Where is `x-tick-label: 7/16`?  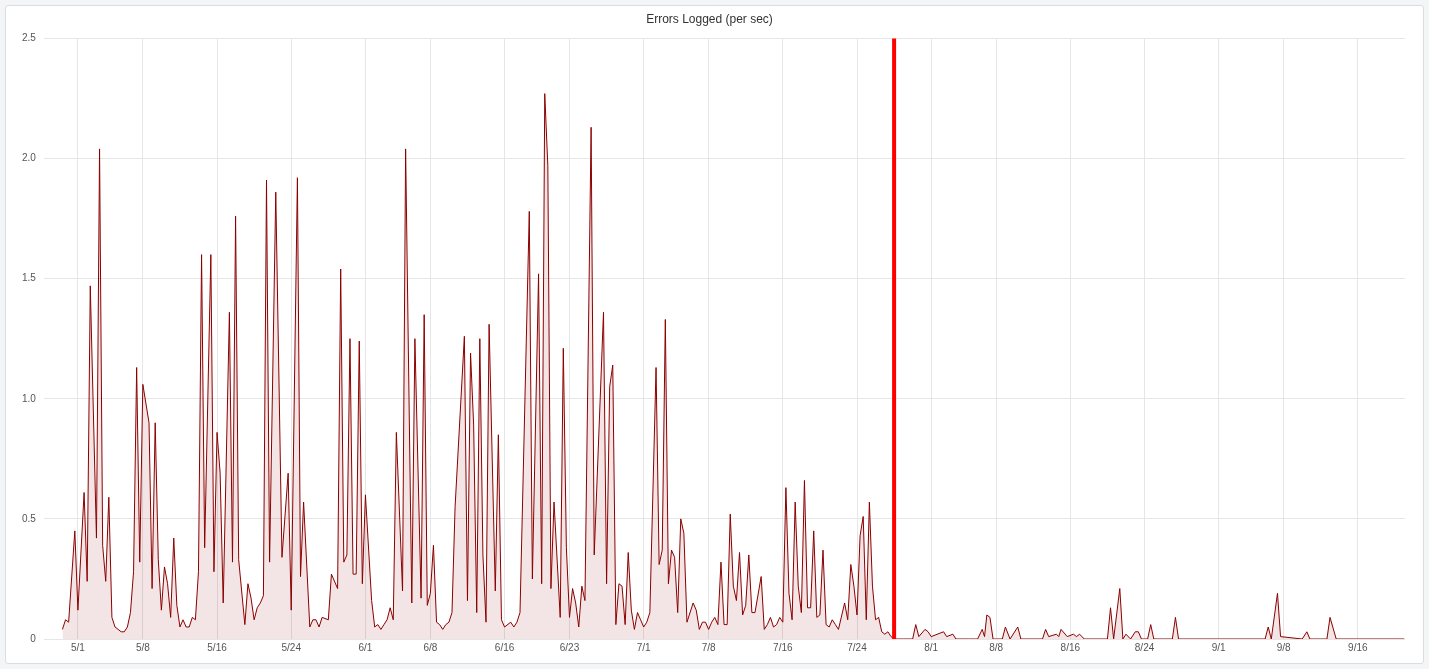
x-tick-label: 7/16 is located at coordinates (783, 647).